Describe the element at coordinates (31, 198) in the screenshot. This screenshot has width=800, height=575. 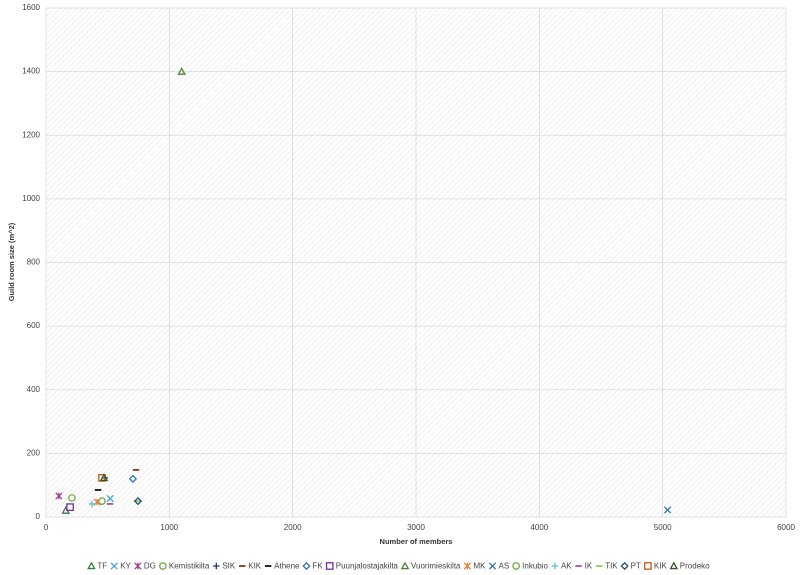
I see `y-tick-label: 1000` at that location.